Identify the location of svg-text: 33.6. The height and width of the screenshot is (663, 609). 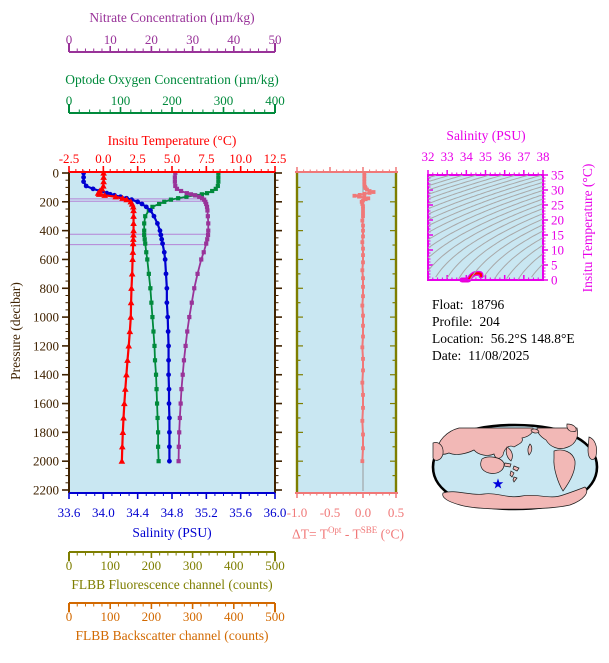
(69, 512).